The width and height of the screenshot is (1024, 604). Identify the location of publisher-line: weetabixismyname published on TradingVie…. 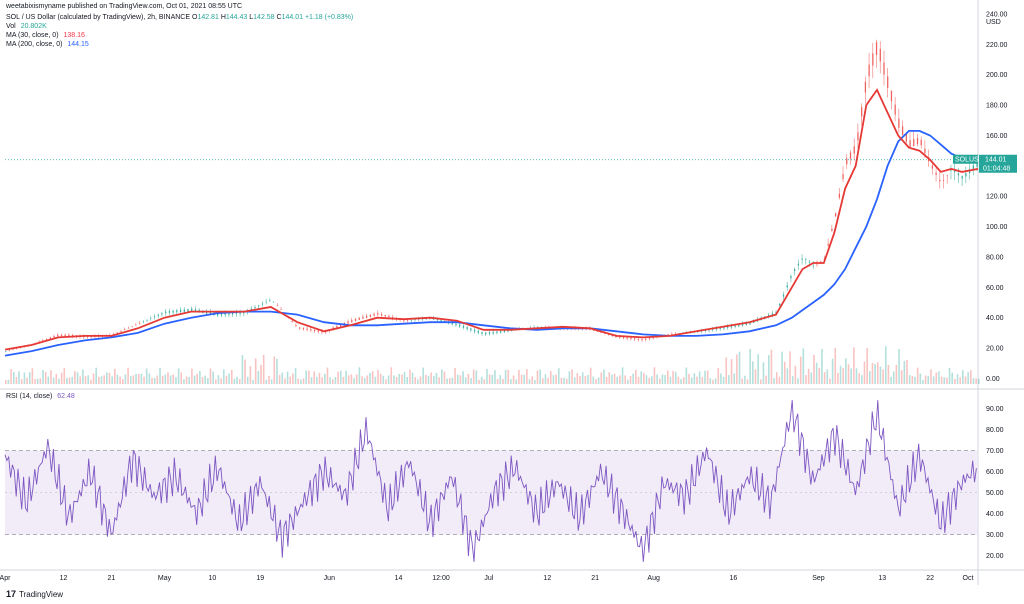
(124, 6).